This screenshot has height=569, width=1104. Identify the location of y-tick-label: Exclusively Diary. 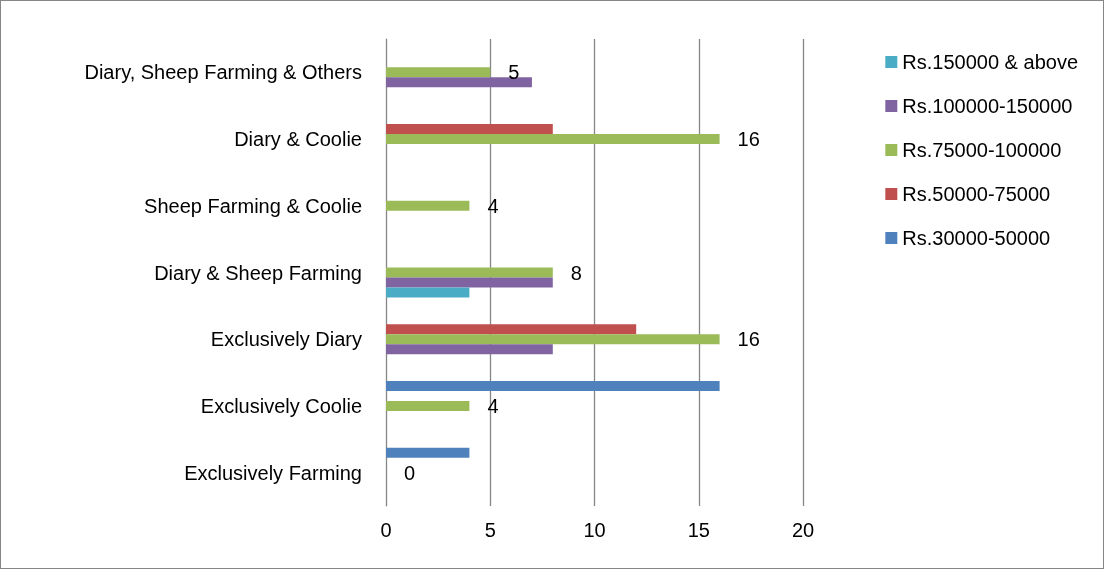
(286, 339).